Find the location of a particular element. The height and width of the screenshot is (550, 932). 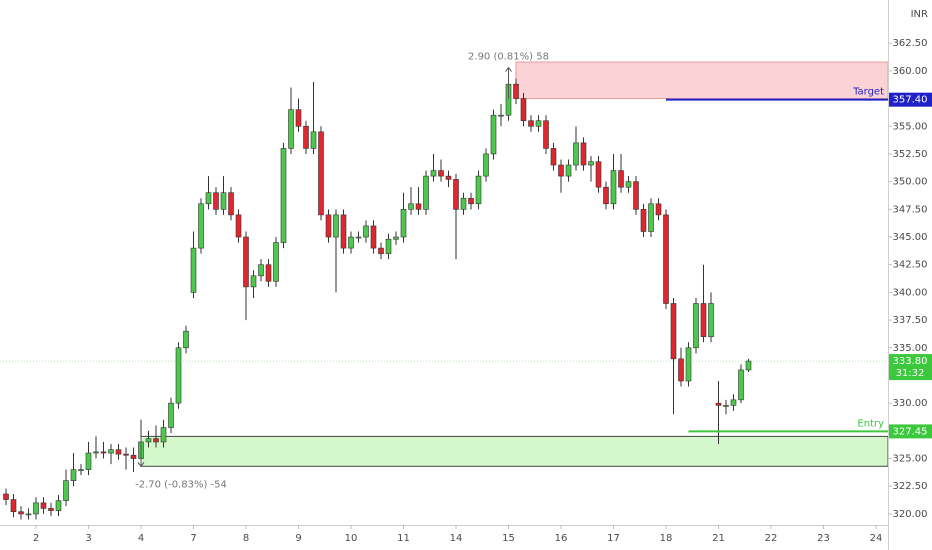

last-price-box is located at coordinates (910, 367).